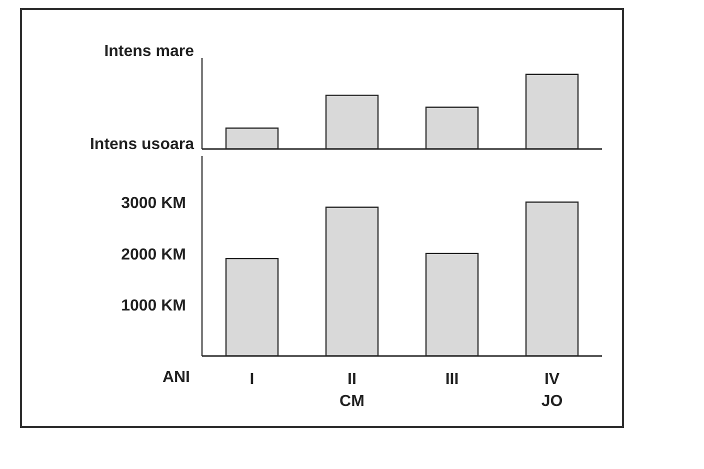 Image resolution: width=704 pixels, height=469 pixels. I want to click on x-tick-label: IV JO, so click(552, 390).